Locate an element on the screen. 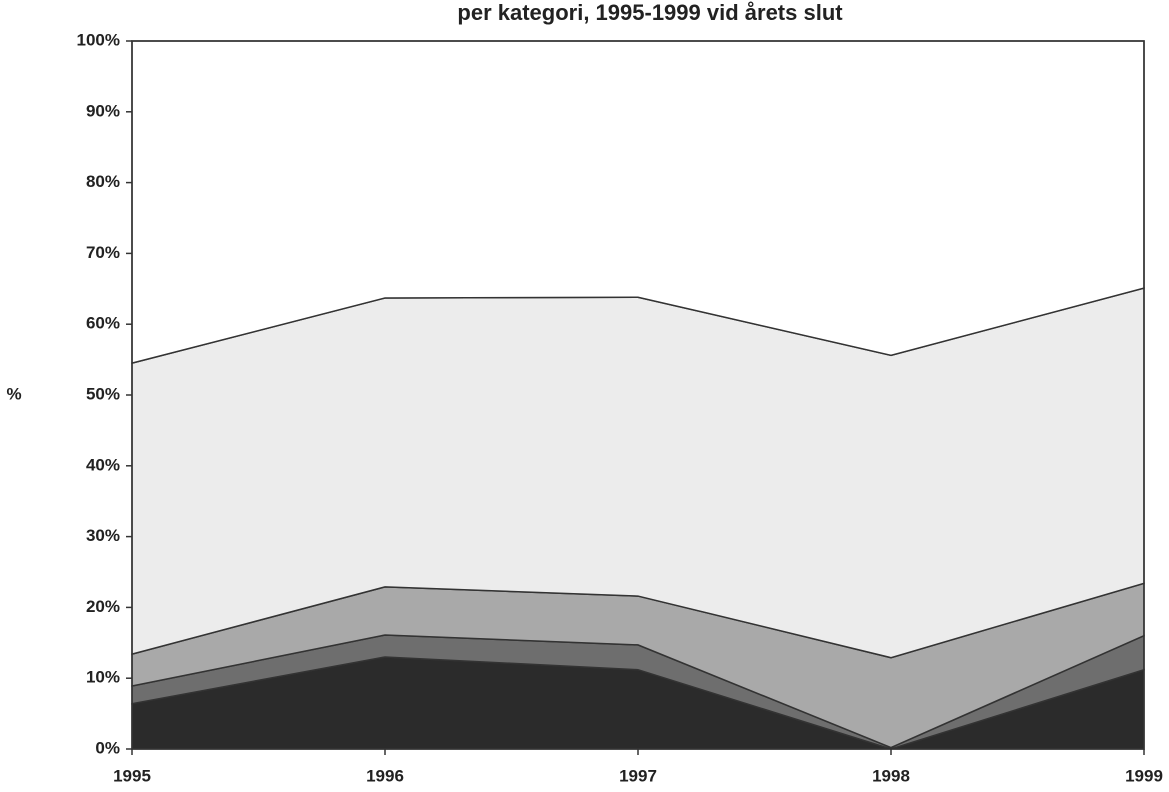 Image resolution: width=1169 pixels, height=792 pixels. y-tick-label: 20% is located at coordinates (103, 606).